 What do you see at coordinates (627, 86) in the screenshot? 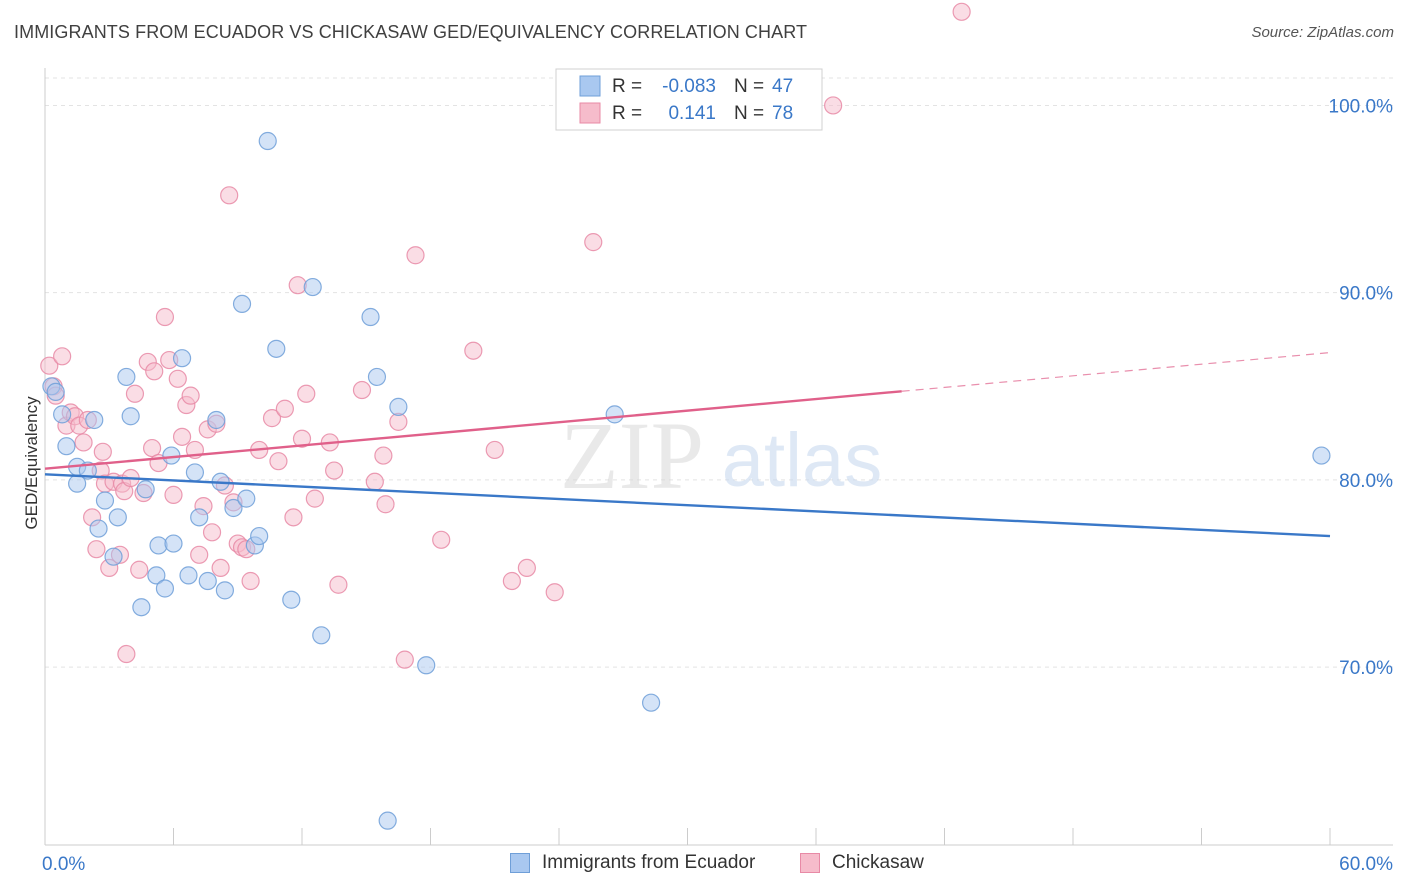
I see `stats-r-label-blue: R =` at bounding box center [627, 86].